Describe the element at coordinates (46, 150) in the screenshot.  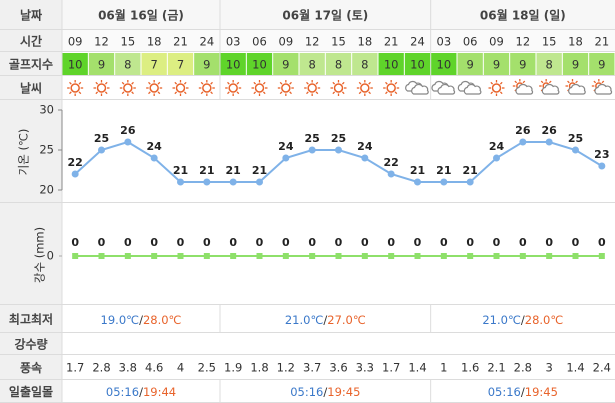
I see `y-tick-label: 25` at that location.